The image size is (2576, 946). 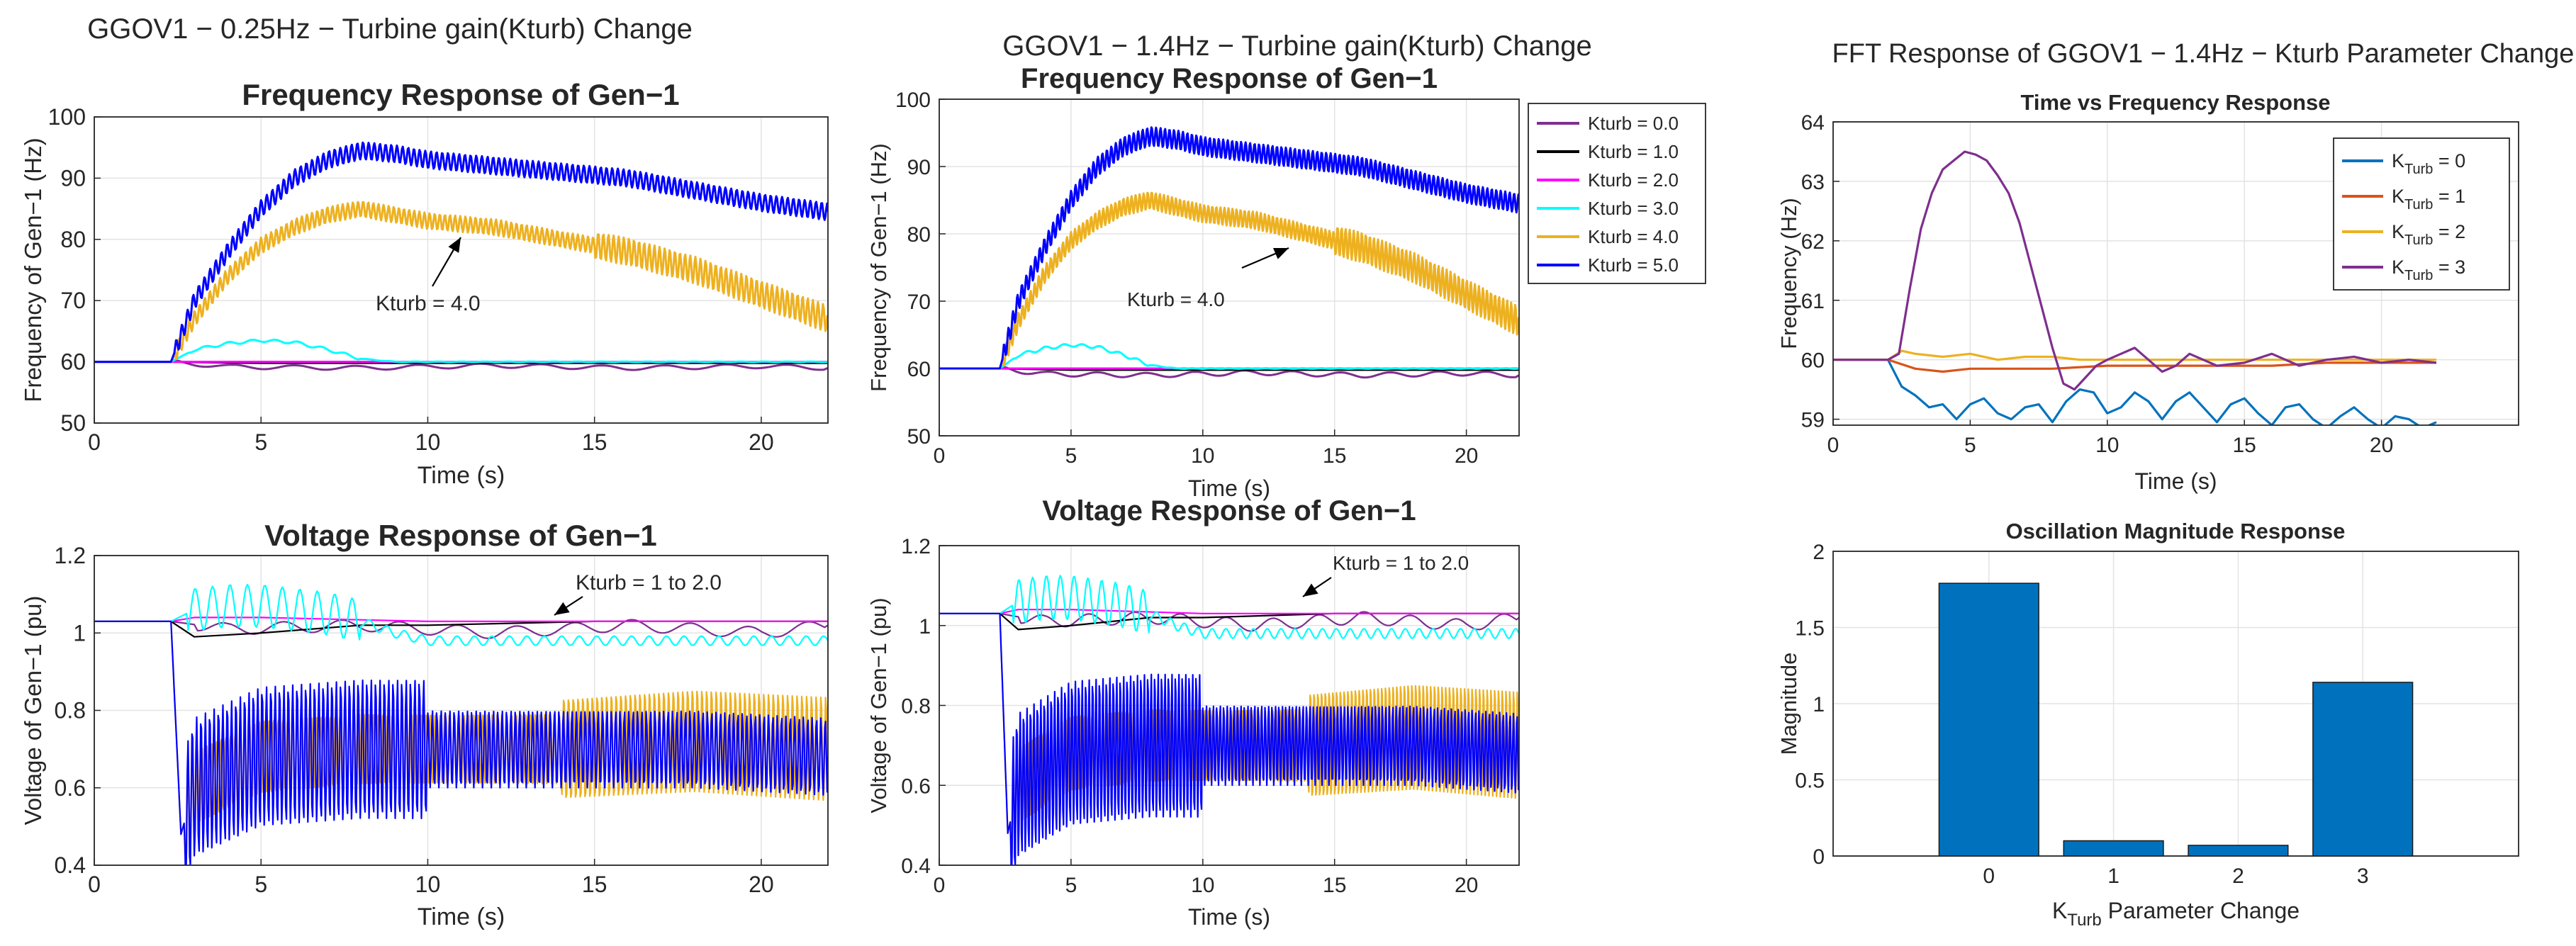 What do you see at coordinates (2113, 876) in the screenshot?
I see `x-tick-label: 1` at bounding box center [2113, 876].